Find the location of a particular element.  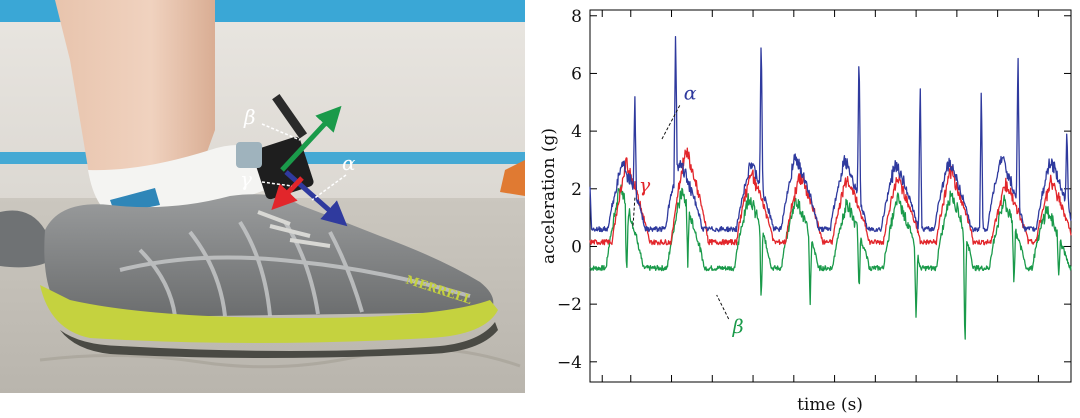

alpha-axis-arrow is located at coordinates (316, 198).